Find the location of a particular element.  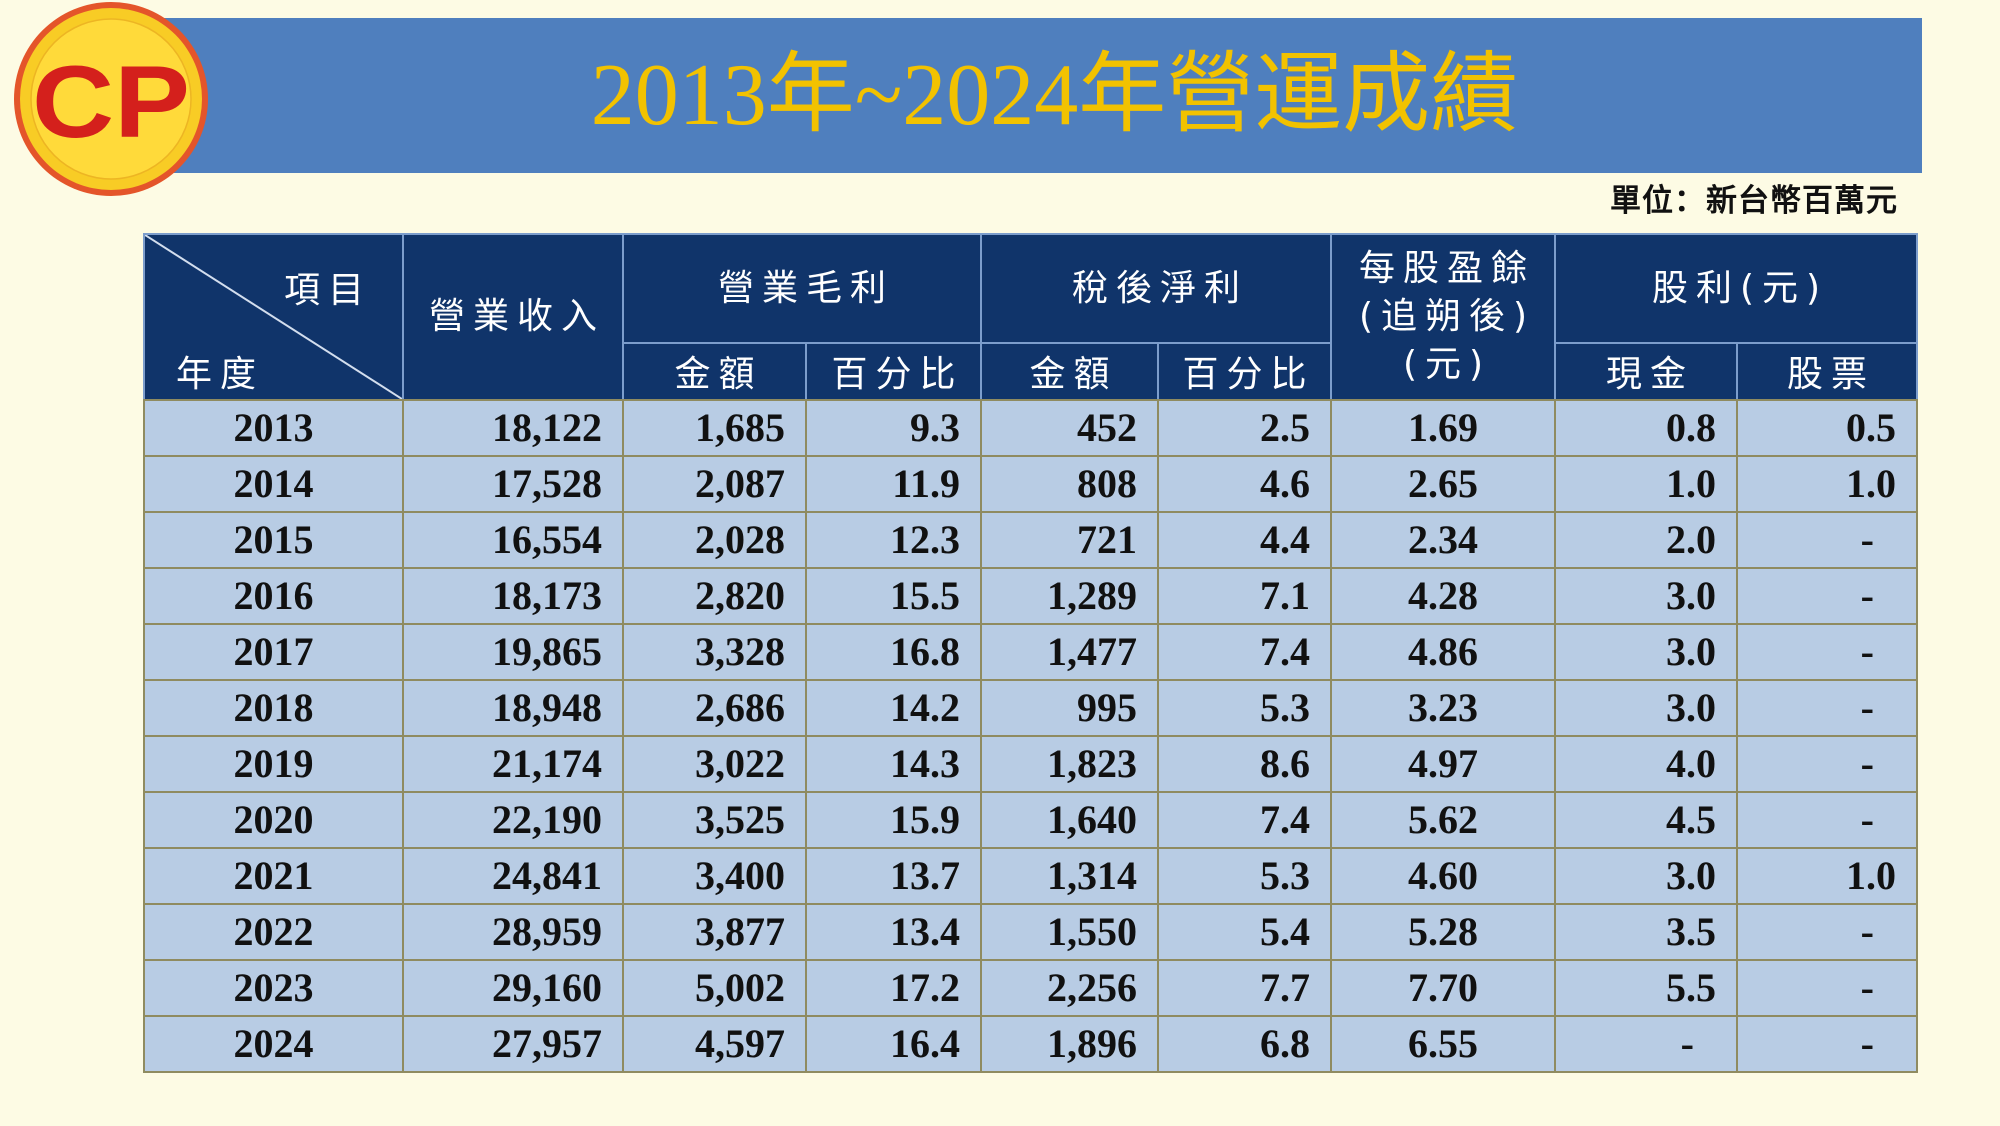

net-income-amount-cell: 1,550 is located at coordinates (1069, 932).